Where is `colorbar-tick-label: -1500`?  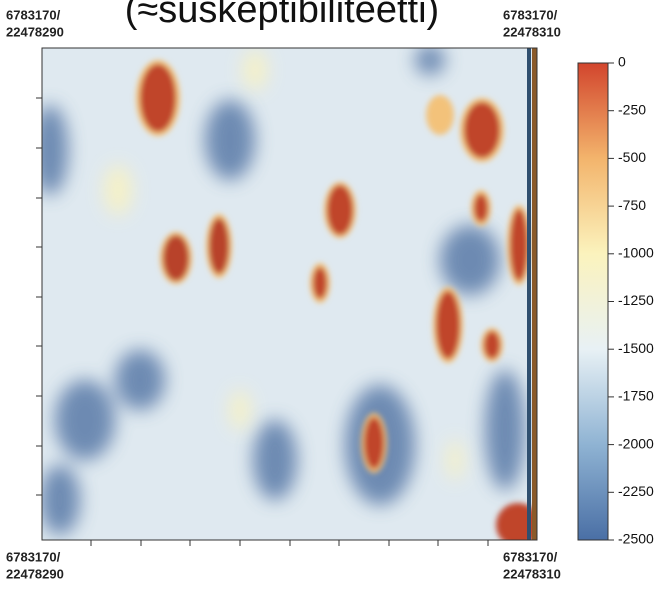
colorbar-tick-label: -1500 is located at coordinates (636, 348).